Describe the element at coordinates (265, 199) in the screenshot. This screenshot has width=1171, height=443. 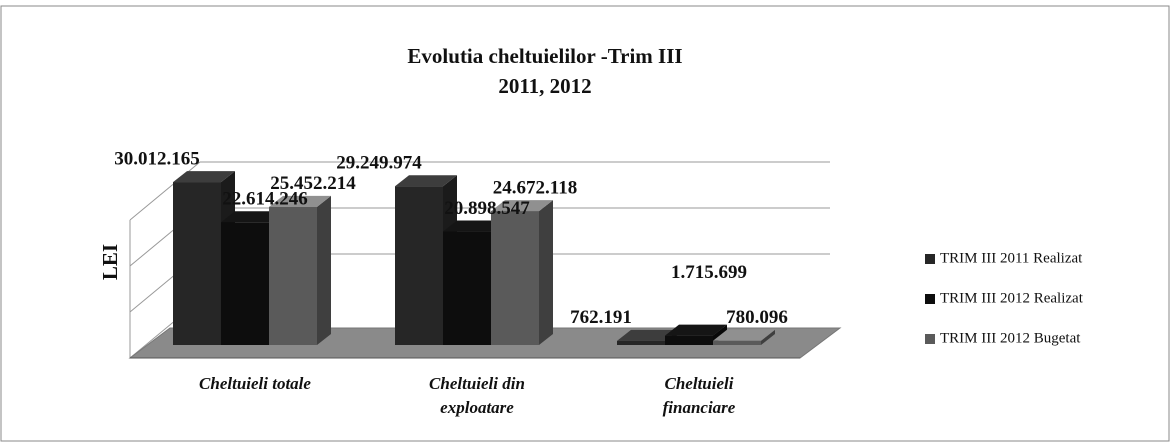
I see `data-label: 22.614.246` at that location.